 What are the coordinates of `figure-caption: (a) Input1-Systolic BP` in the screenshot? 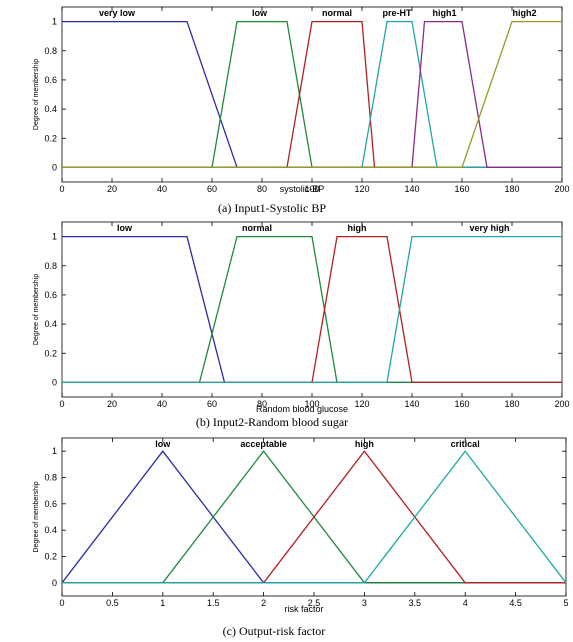 It's located at (272, 208).